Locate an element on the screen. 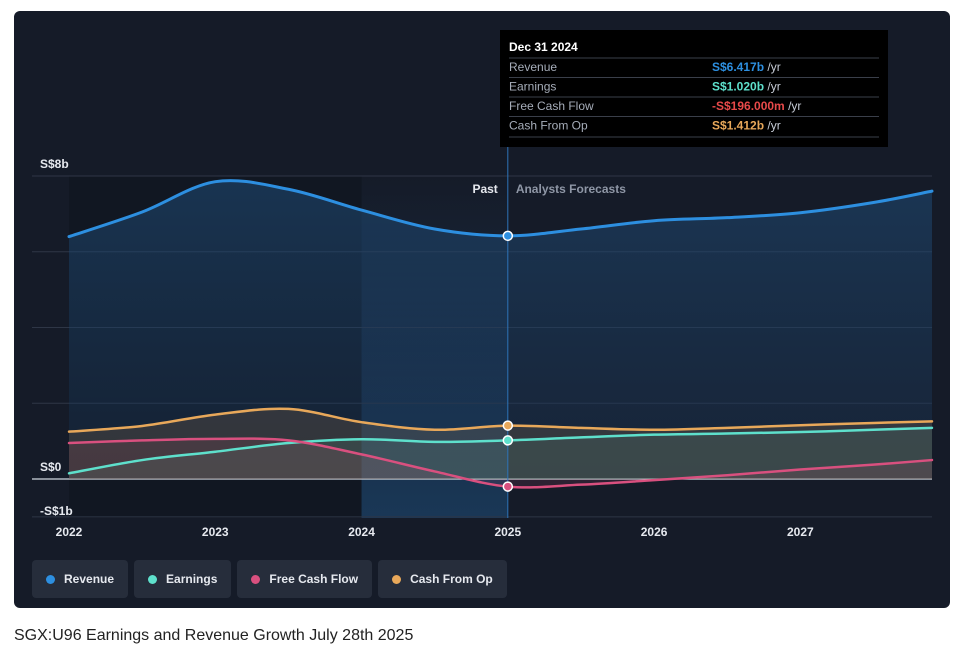  legend-label: Earnings is located at coordinates (192, 579).